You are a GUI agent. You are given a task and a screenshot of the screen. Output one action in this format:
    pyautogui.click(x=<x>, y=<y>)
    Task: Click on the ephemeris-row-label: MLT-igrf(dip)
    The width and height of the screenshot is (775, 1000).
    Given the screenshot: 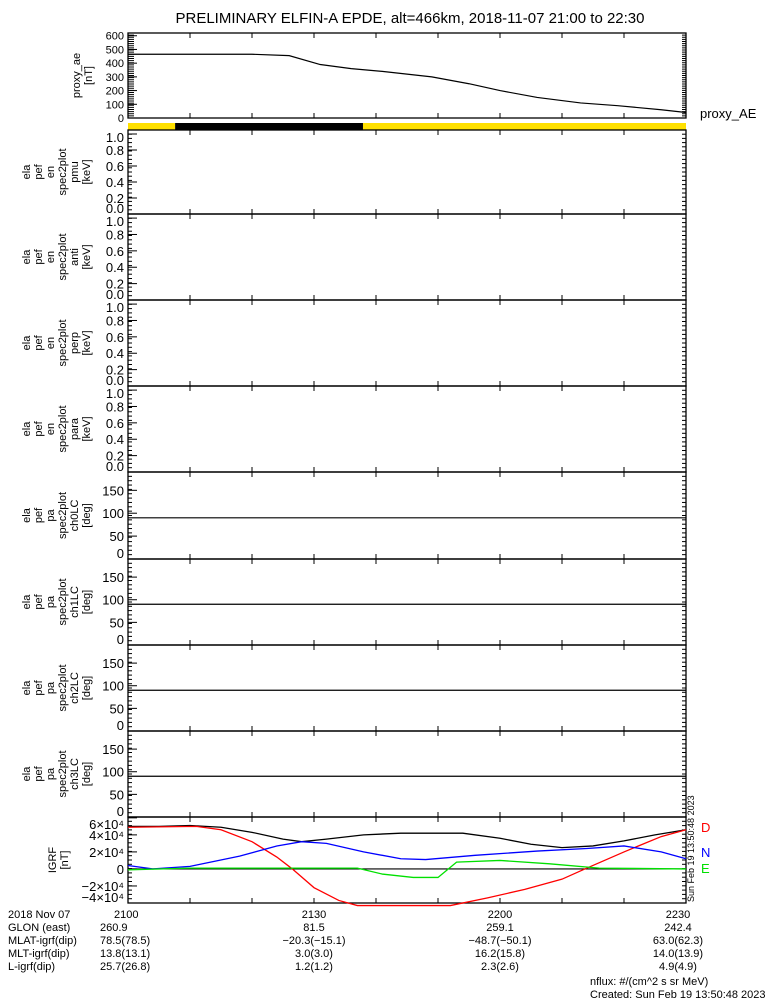 What is the action you would take?
    pyautogui.click(x=39, y=954)
    